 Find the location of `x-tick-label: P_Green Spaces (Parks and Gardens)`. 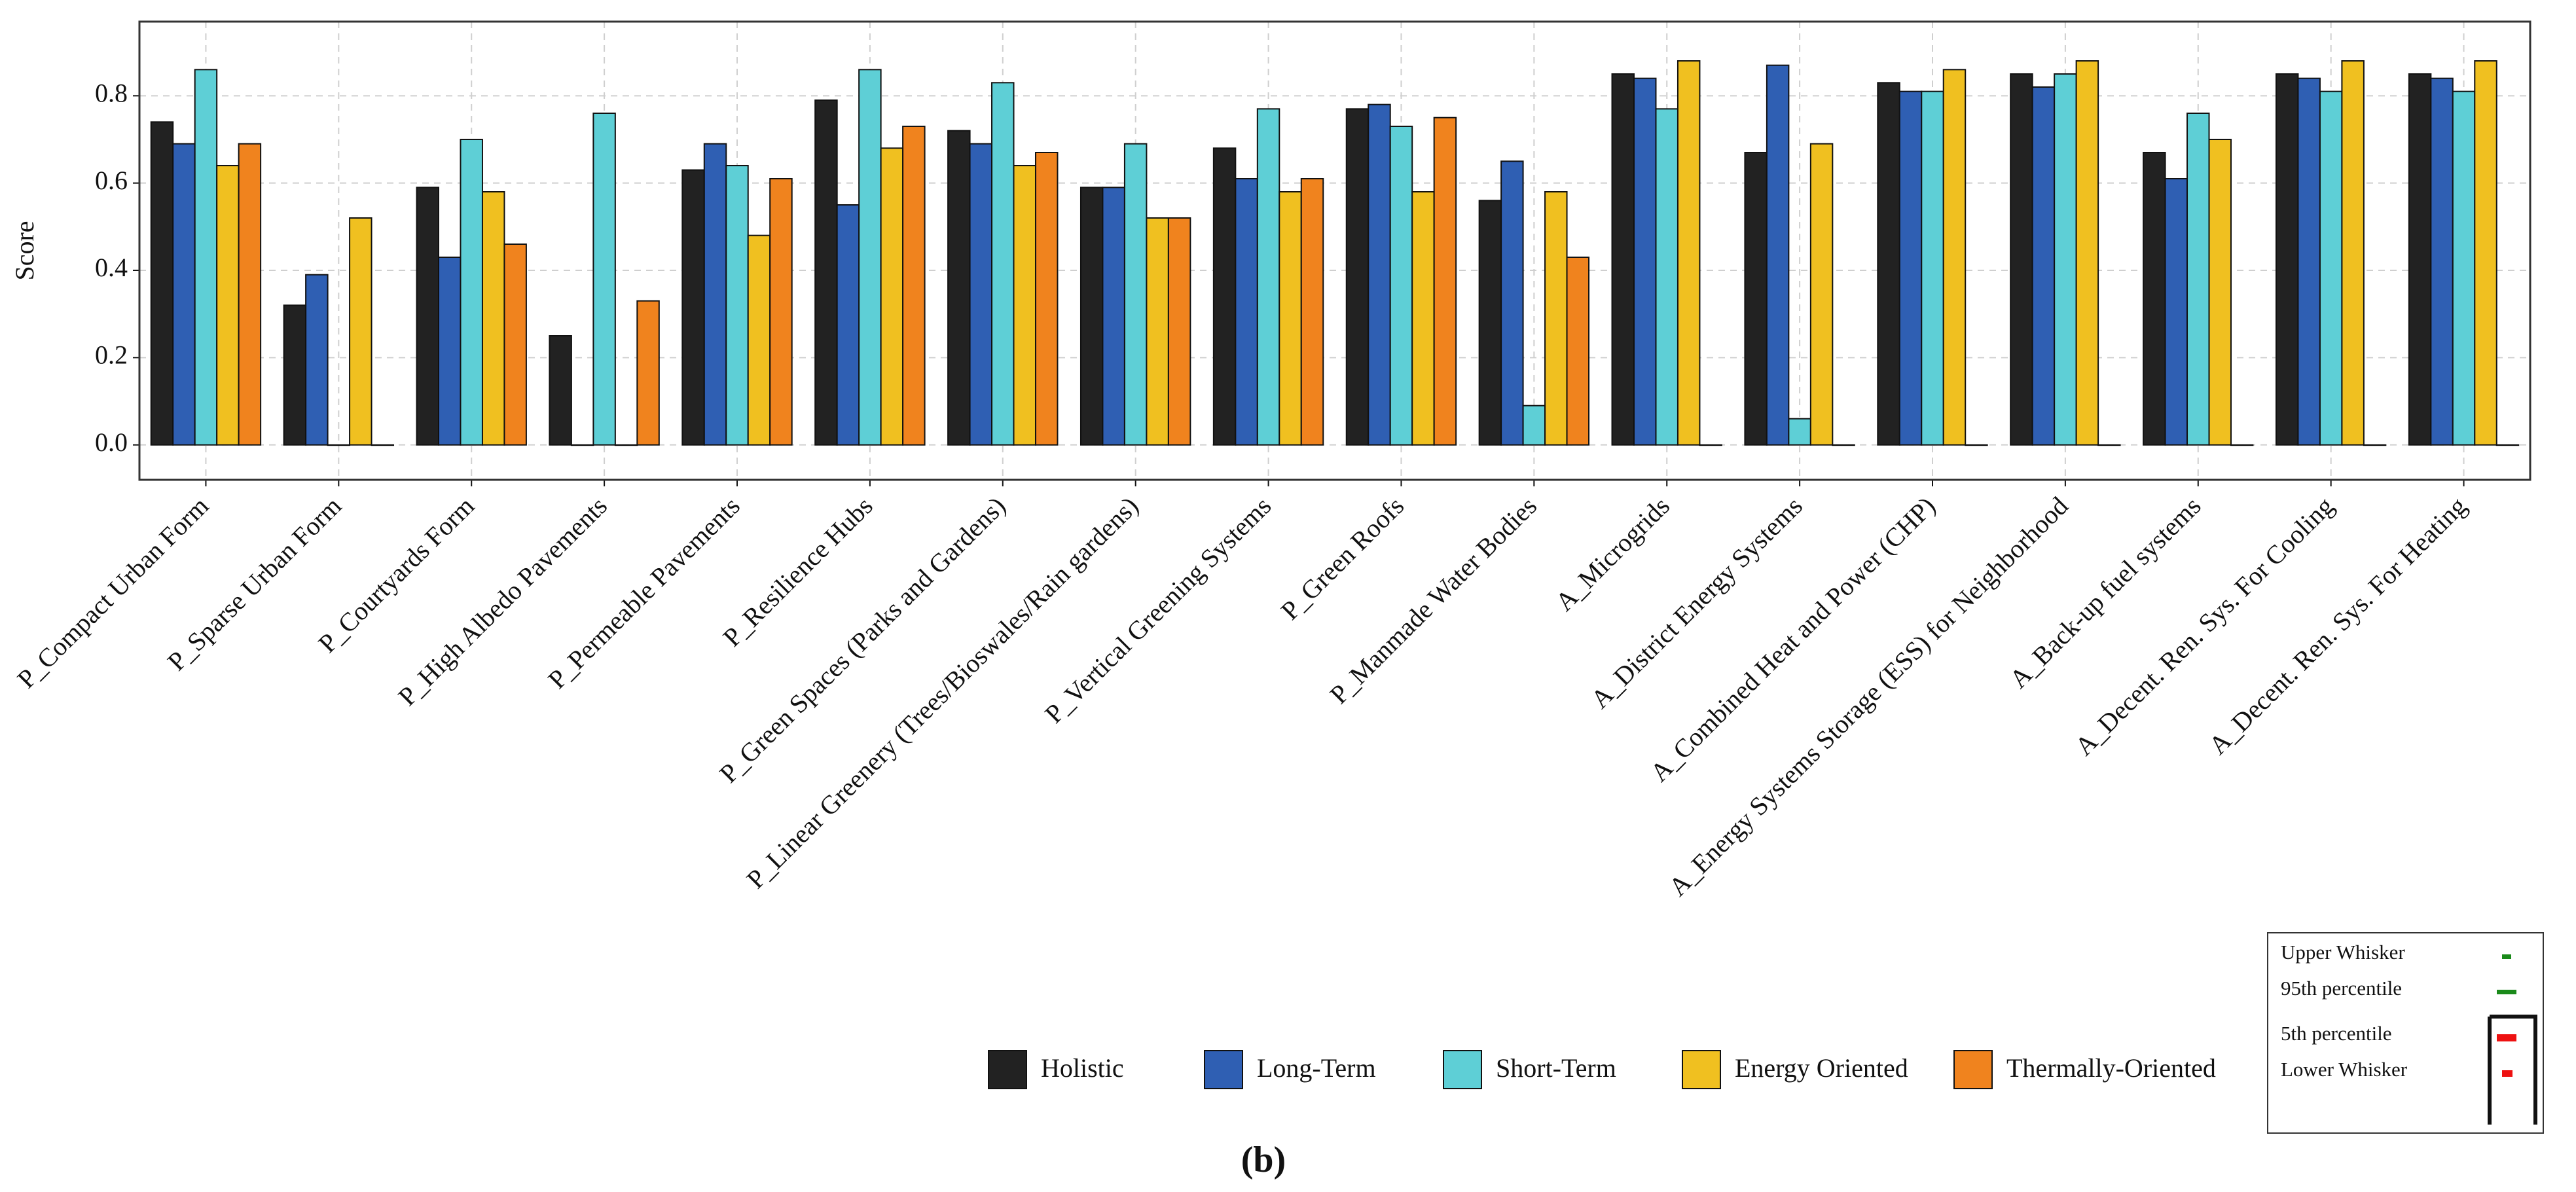

x-tick-label: P_Green Spaces (Parks and Gardens) is located at coordinates (862, 639).